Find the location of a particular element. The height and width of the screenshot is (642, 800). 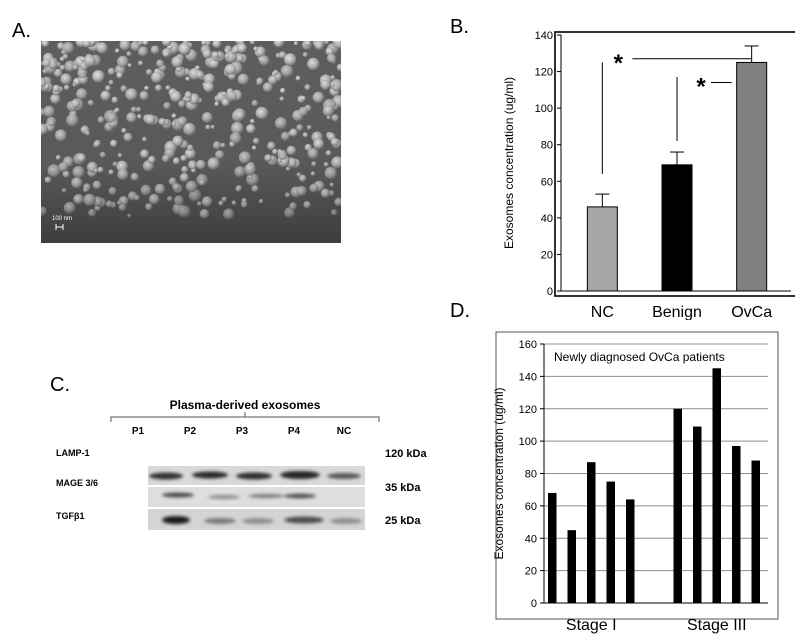

chart-d-y-tick-label: 0 is located at coordinates (534, 604).